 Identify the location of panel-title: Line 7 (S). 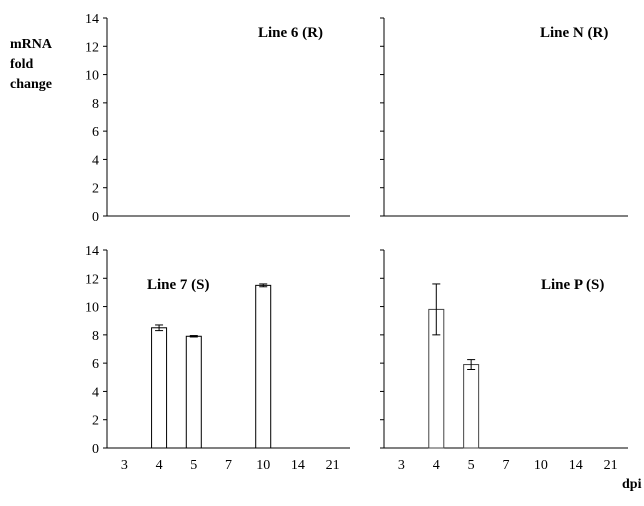
(178, 285).